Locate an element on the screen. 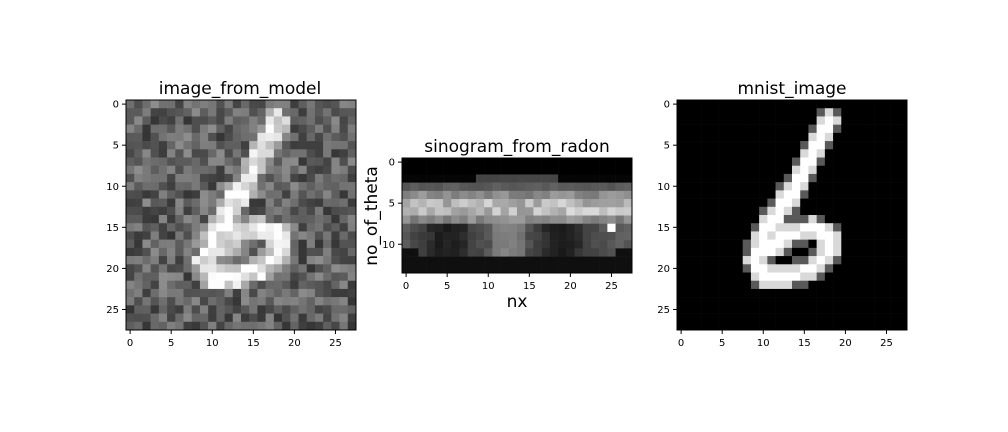 This screenshot has width=1008, height=432. x-tick-label: 10 is located at coordinates (763, 343).